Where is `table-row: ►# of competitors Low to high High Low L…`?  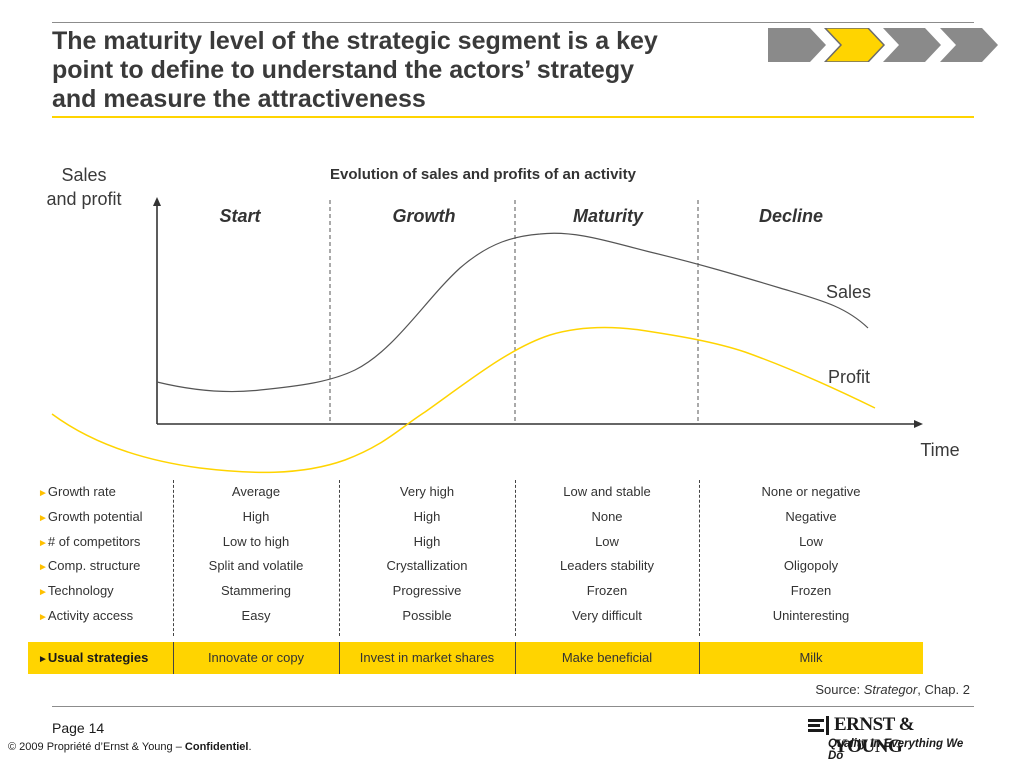
table-row: ►# of competitors Low to high High Low L… is located at coordinates (478, 542).